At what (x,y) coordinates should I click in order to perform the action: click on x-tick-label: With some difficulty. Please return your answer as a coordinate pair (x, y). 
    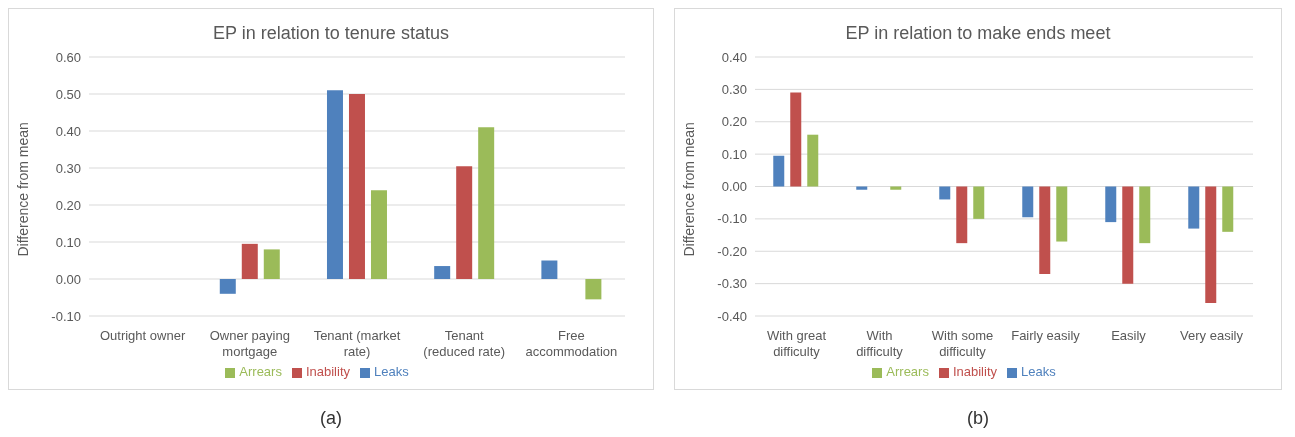
    Looking at the image, I should click on (962, 343).